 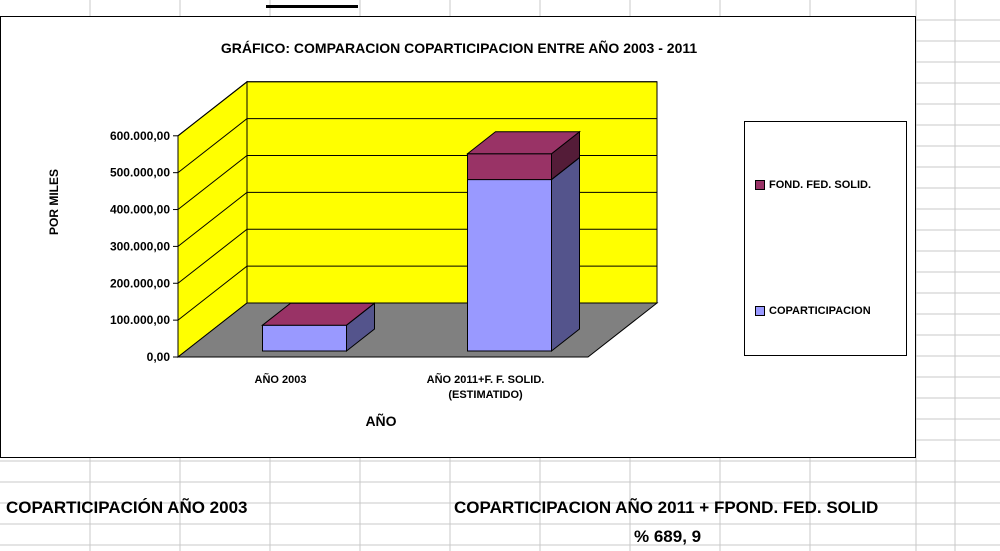 I want to click on y-tick-label: 400.000,00, so click(x=140, y=210).